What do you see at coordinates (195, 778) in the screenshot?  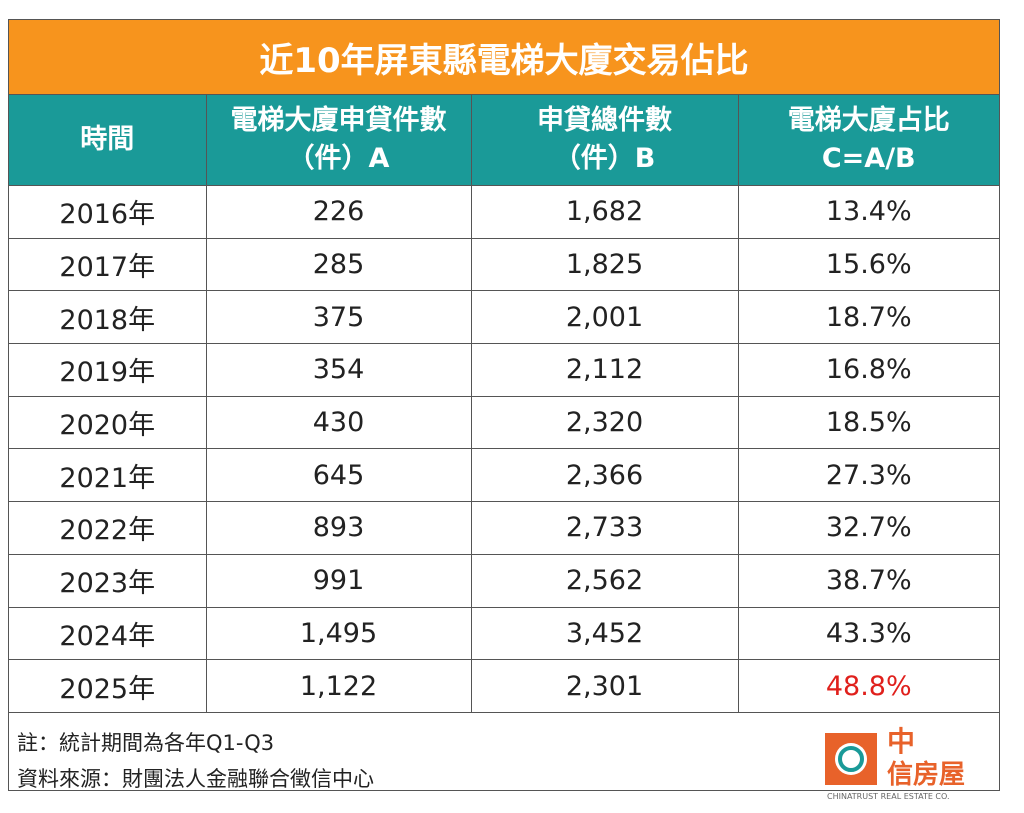 I see `source: 資料來源：財團法人金融聯合徵信中心` at bounding box center [195, 778].